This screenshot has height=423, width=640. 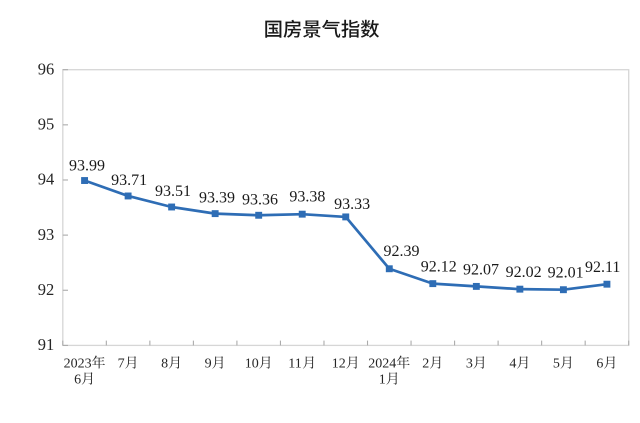 I want to click on svg-text: 92.02, so click(x=524, y=272).